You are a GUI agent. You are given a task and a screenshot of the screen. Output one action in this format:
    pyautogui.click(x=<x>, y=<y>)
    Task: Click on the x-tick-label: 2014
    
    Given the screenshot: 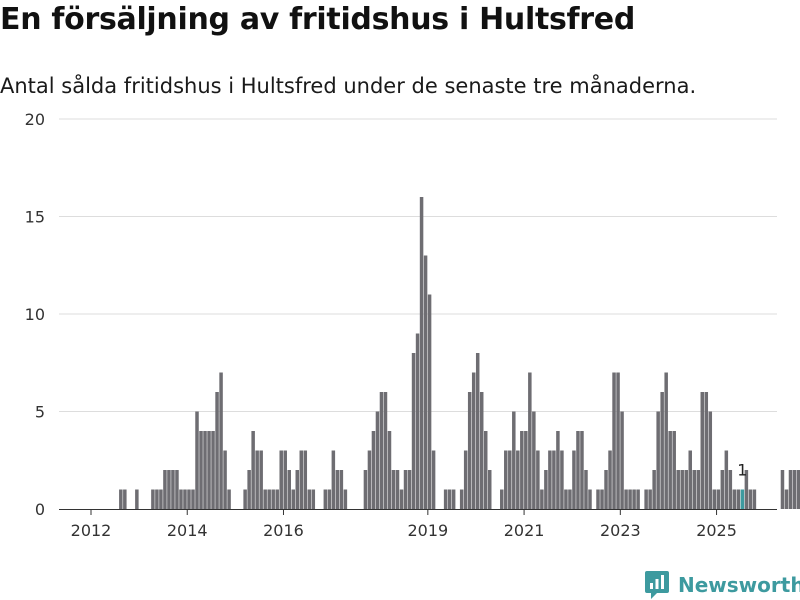 What is the action you would take?
    pyautogui.click(x=187, y=530)
    